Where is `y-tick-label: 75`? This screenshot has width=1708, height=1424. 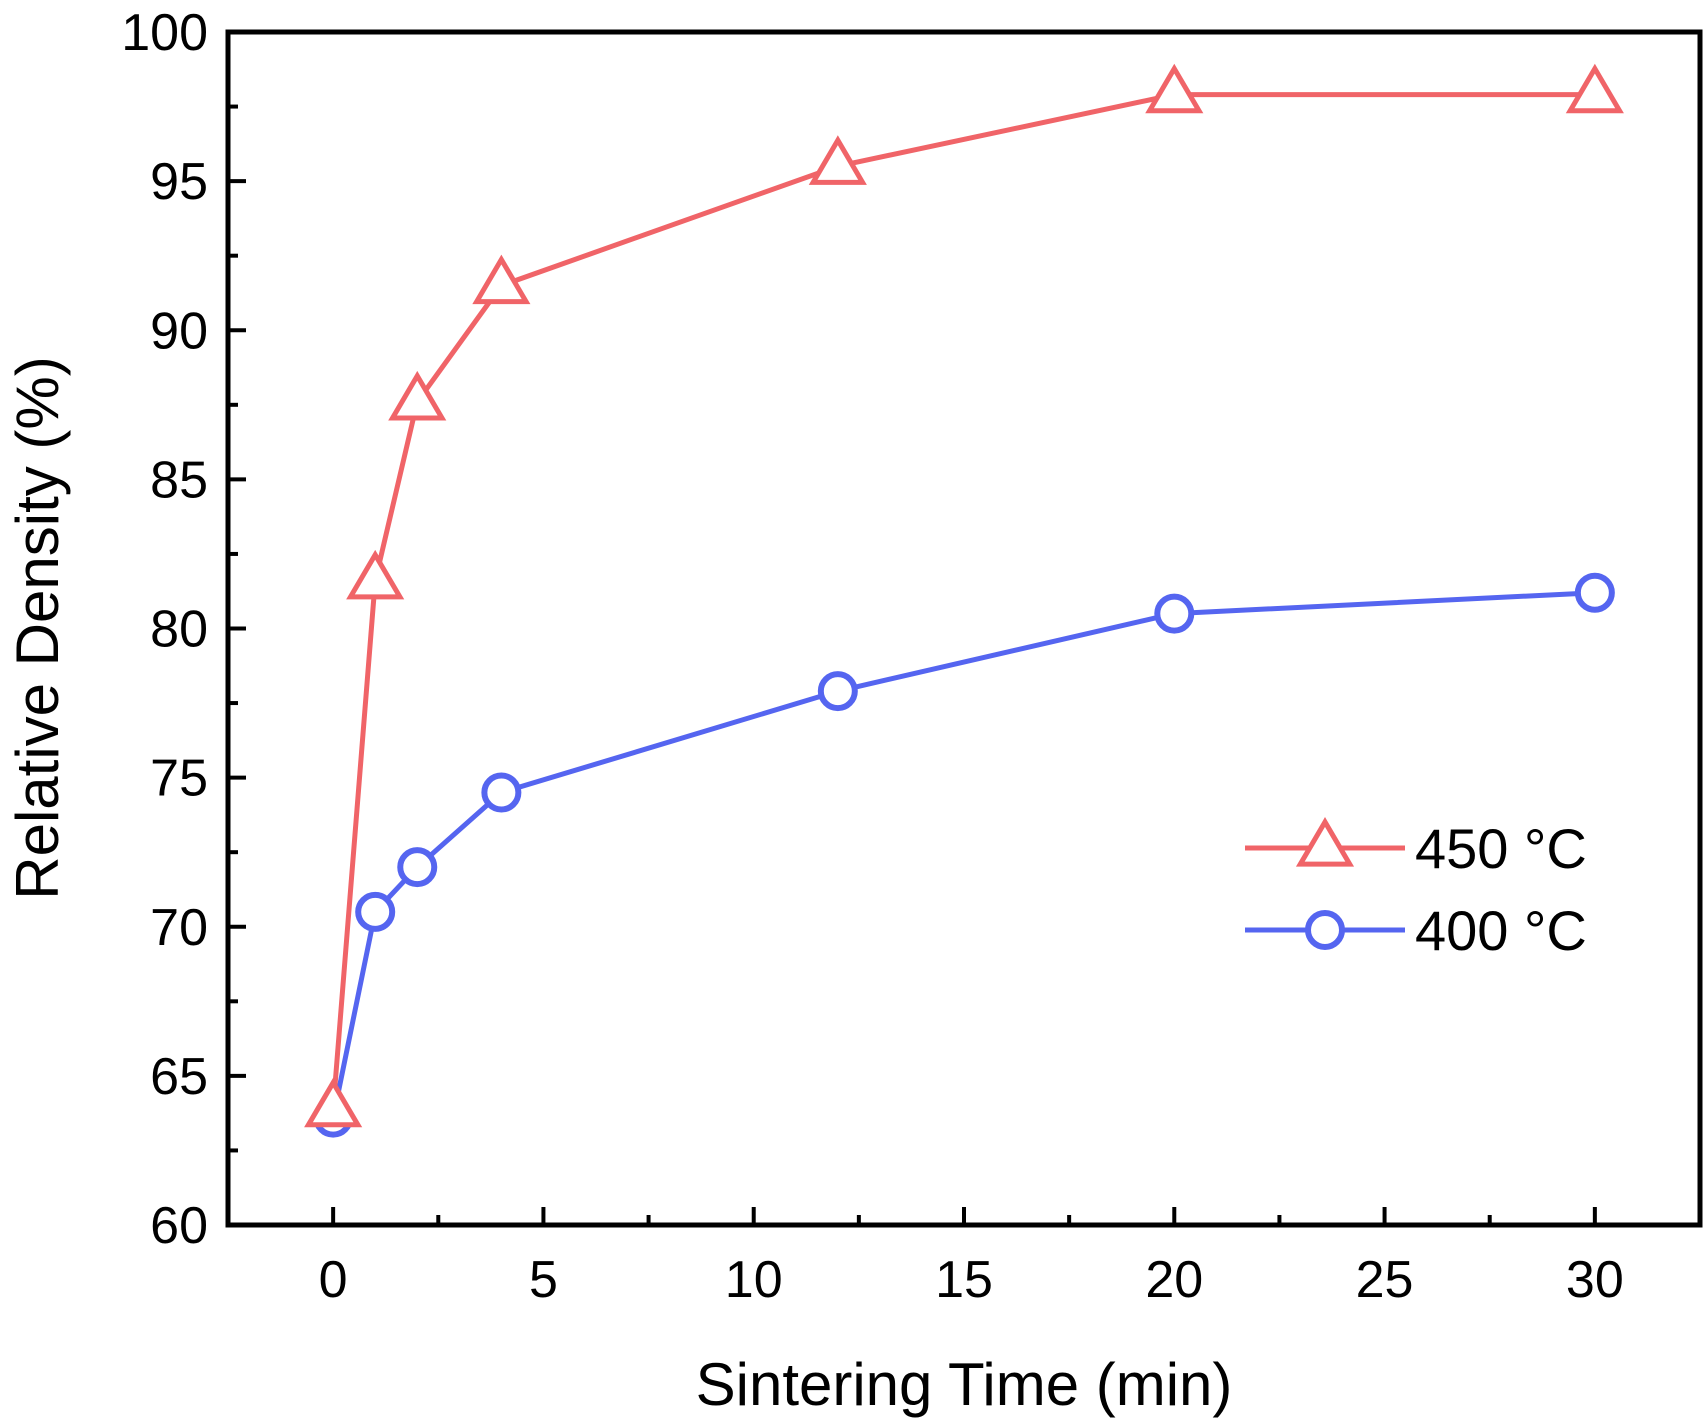 y-tick-label: 75 is located at coordinates (179, 779).